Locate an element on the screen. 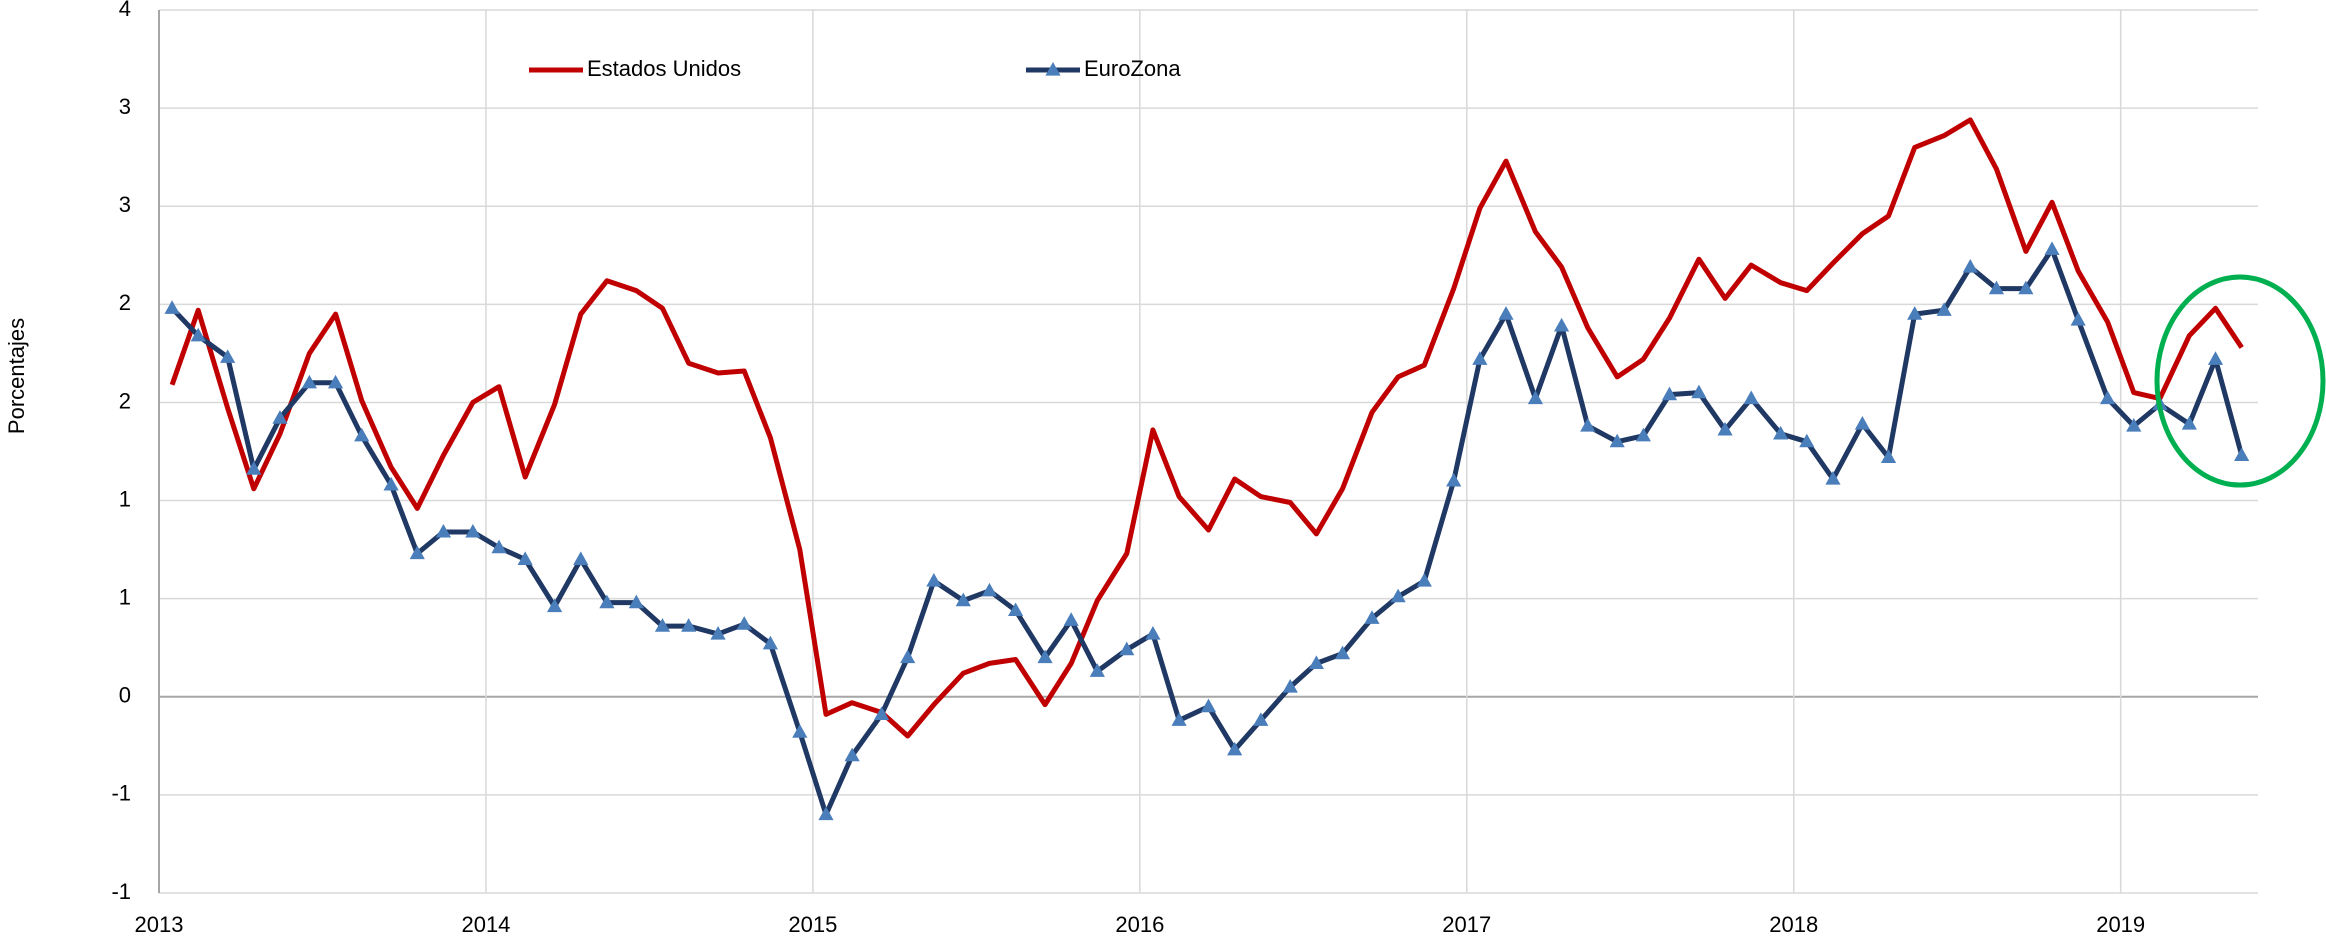 The width and height of the screenshot is (2326, 946). legend-marker is located at coordinates (1053, 69).